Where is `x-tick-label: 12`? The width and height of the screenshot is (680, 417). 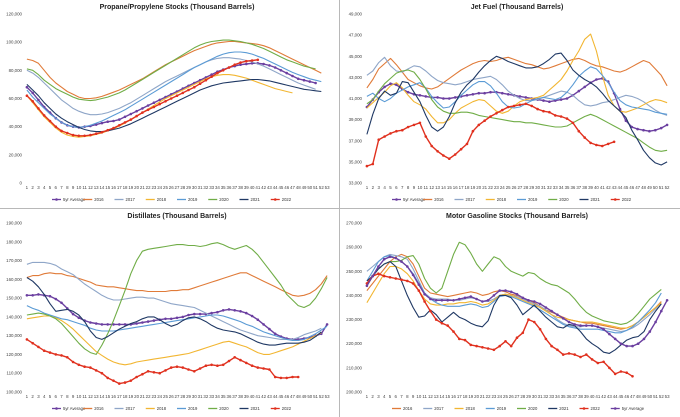
x-tick-label: 12 is located at coordinates (430, 396).